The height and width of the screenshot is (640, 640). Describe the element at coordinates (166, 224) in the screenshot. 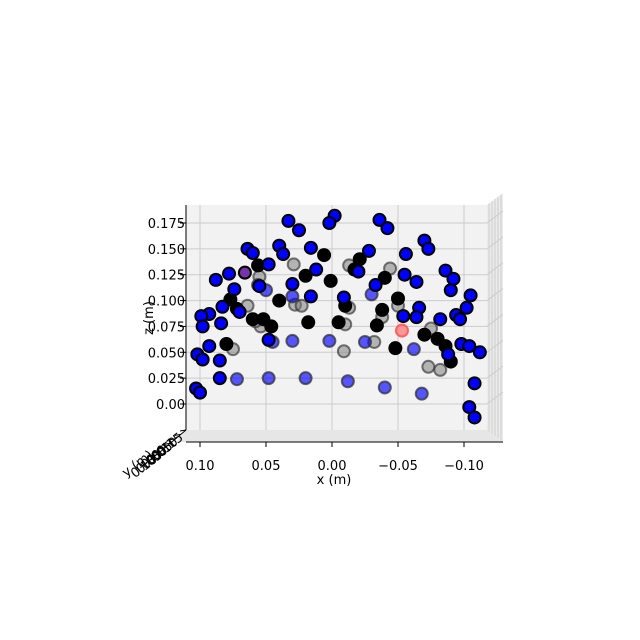

I see `z-tick-label: 0.175` at that location.